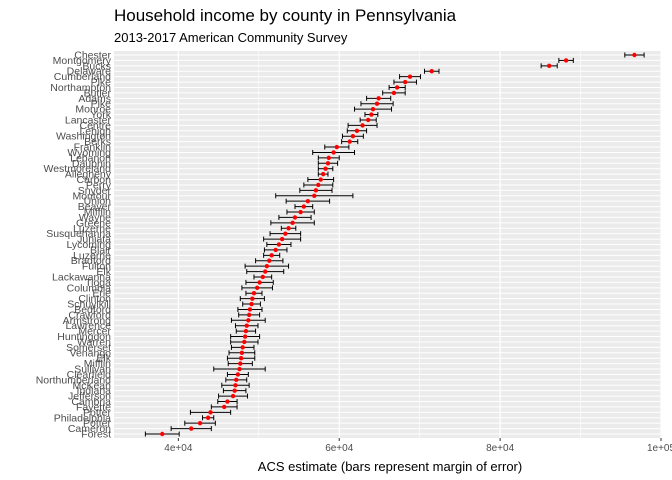 The height and width of the screenshot is (480, 672). What do you see at coordinates (82, 418) in the screenshot?
I see `y-tick-label: Philadelphia` at bounding box center [82, 418].